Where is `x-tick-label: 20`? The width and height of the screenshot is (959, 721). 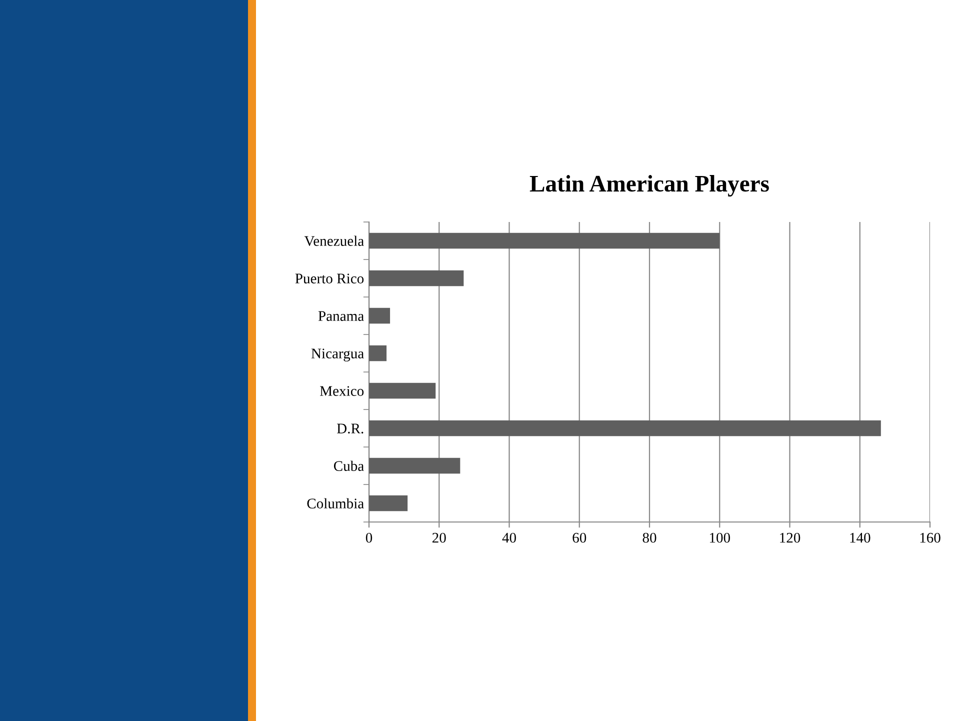 x-tick-label: 20 is located at coordinates (439, 537).